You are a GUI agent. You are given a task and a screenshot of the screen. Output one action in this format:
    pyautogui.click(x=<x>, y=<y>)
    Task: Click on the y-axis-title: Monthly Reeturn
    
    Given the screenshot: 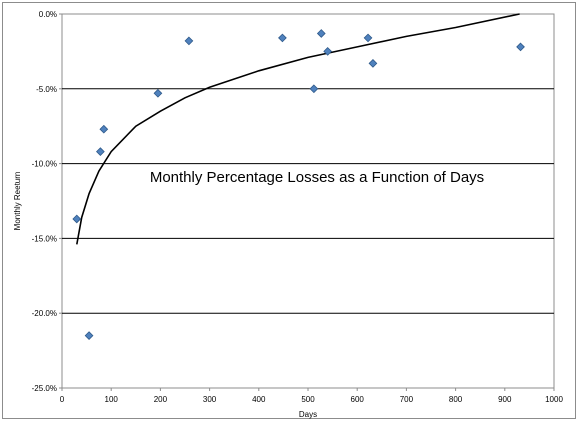 What is the action you would take?
    pyautogui.click(x=17, y=201)
    